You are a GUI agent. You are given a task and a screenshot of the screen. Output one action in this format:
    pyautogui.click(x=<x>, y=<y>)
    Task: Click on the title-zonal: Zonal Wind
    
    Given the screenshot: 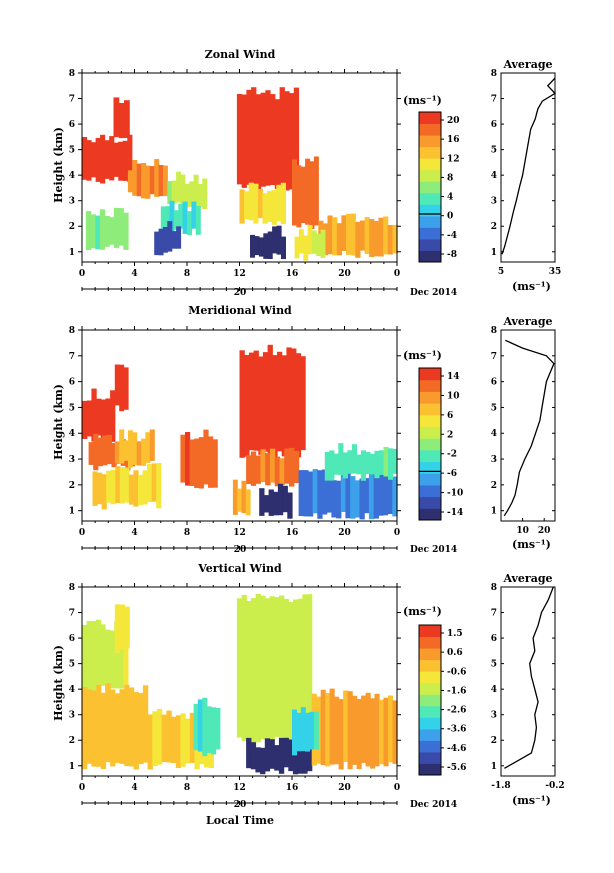 What is the action you would take?
    pyautogui.click(x=240, y=54)
    